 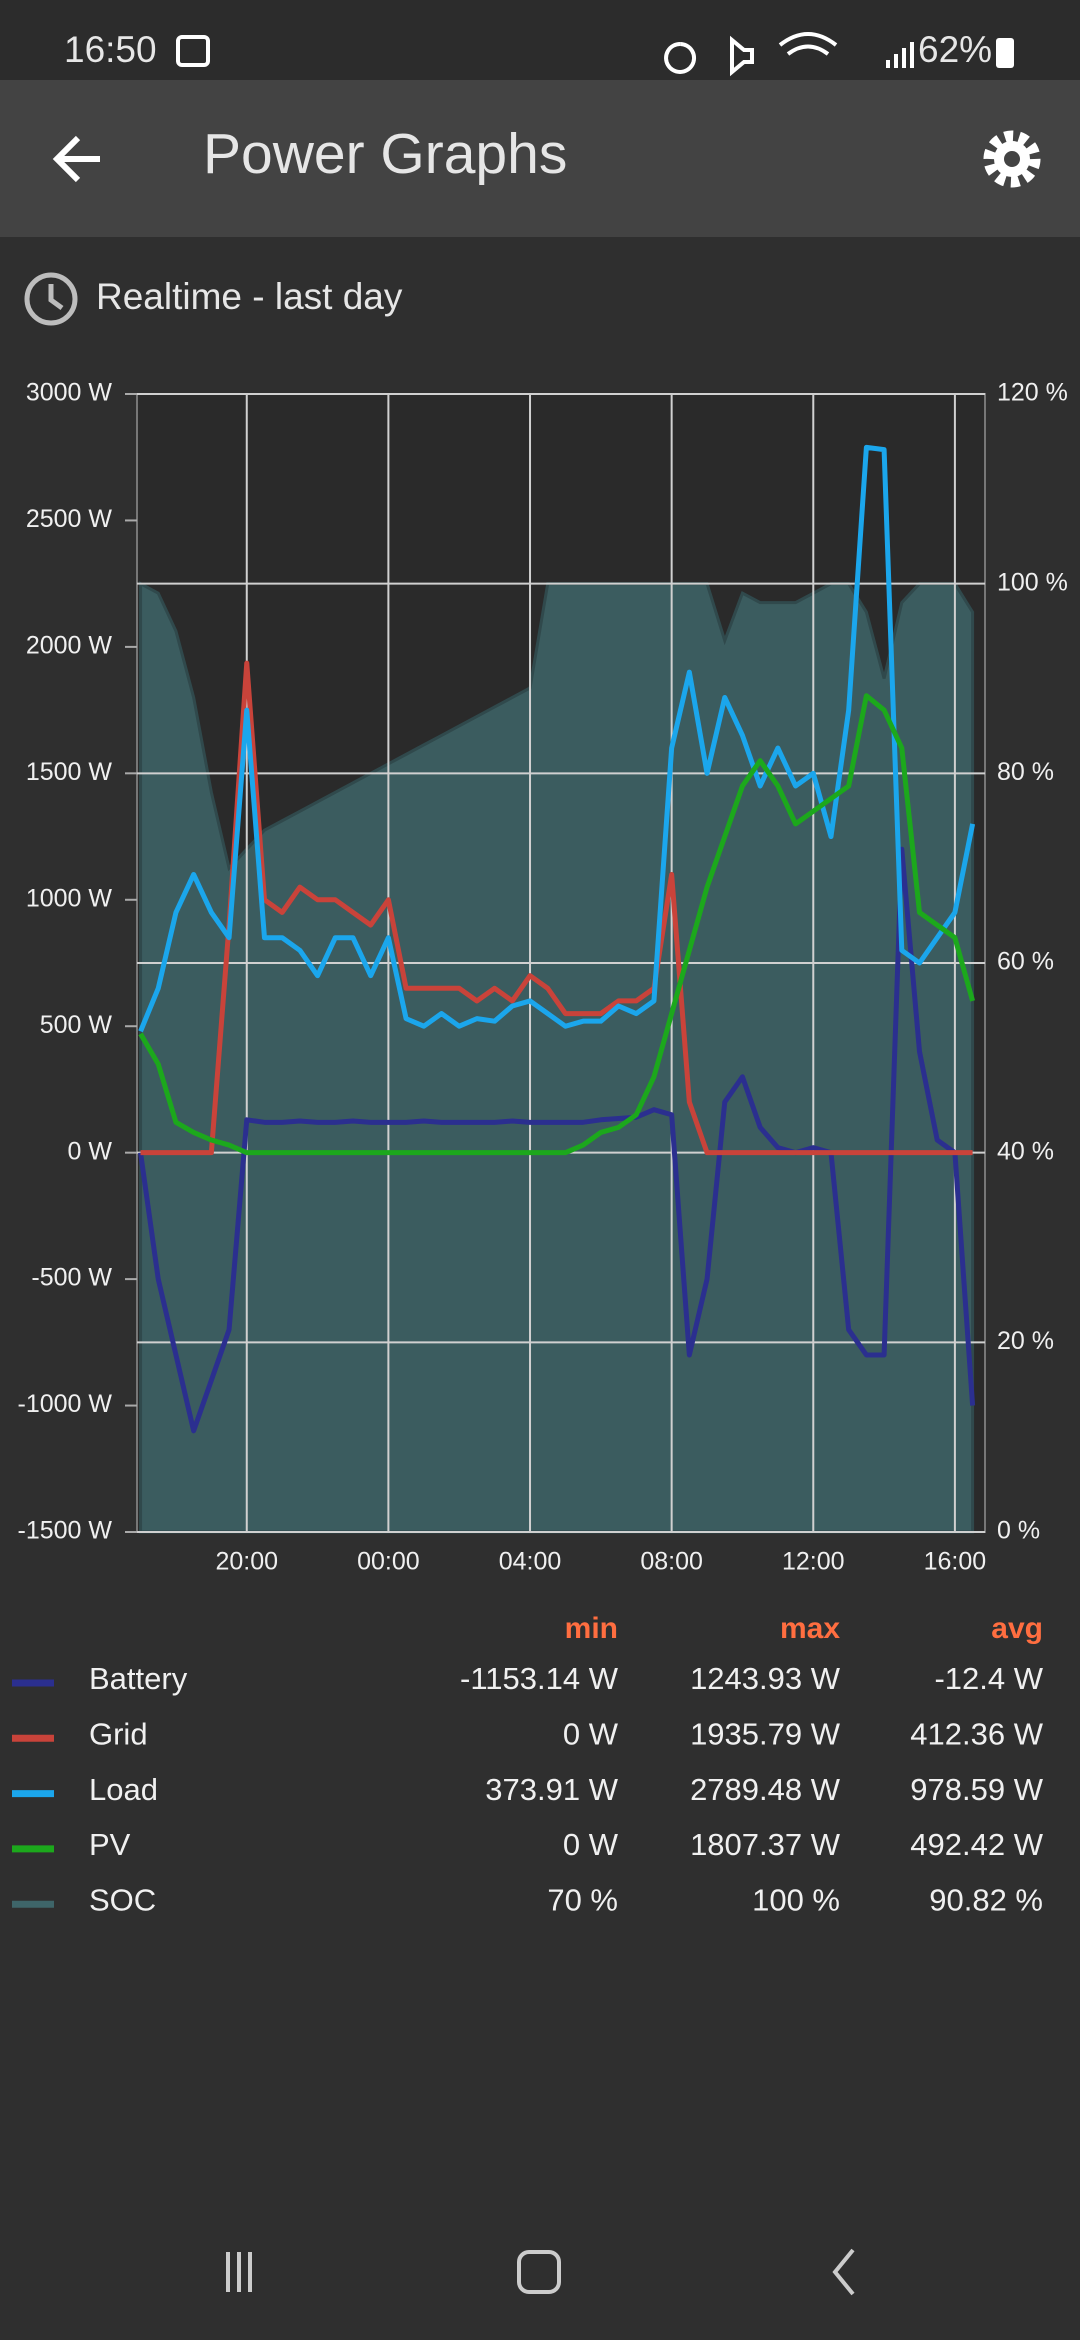 I want to click on y-tick-label: -500 W, so click(x=71, y=1278).